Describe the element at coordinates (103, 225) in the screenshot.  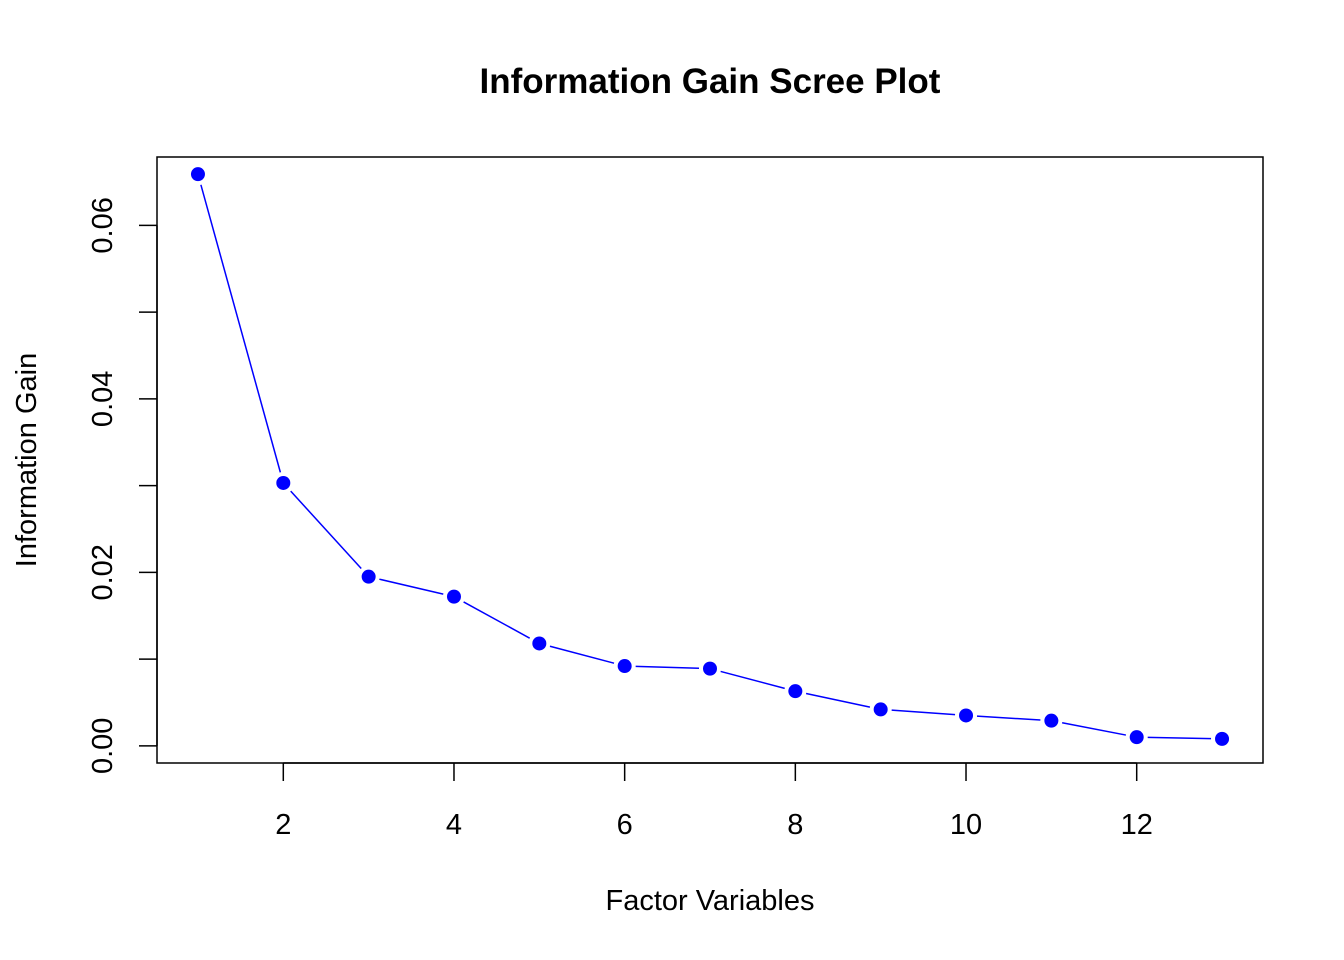
I see `y-tick-label: 0.06` at that location.